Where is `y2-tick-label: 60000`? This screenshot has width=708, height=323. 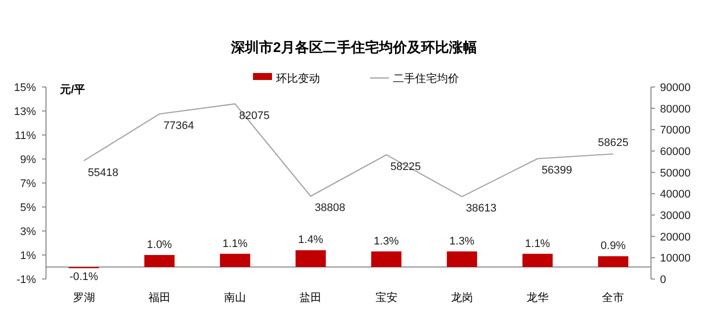 y2-tick-label: 60000 is located at coordinates (675, 152).